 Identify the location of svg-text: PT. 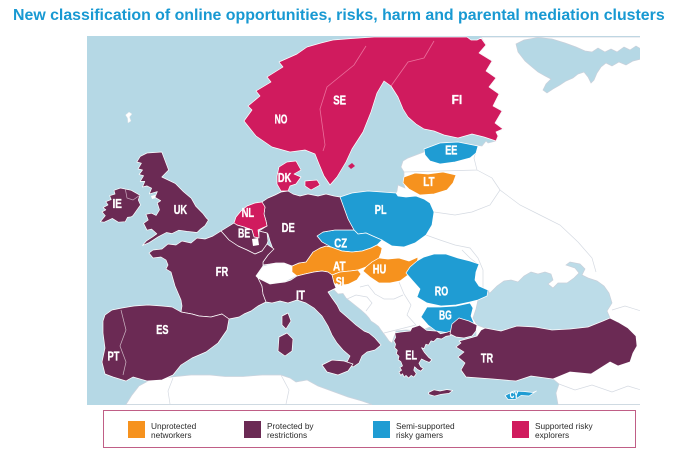
(114, 356).